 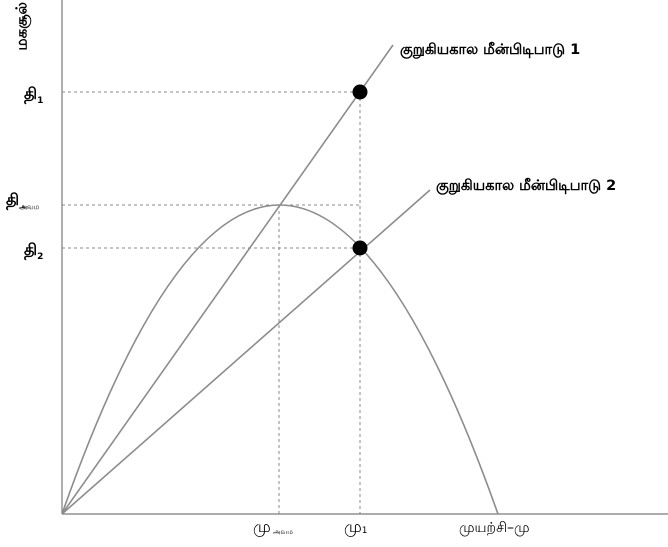 What do you see at coordinates (494, 528) in the screenshot?
I see `x-axis-label: முயற்சி–மு` at bounding box center [494, 528].